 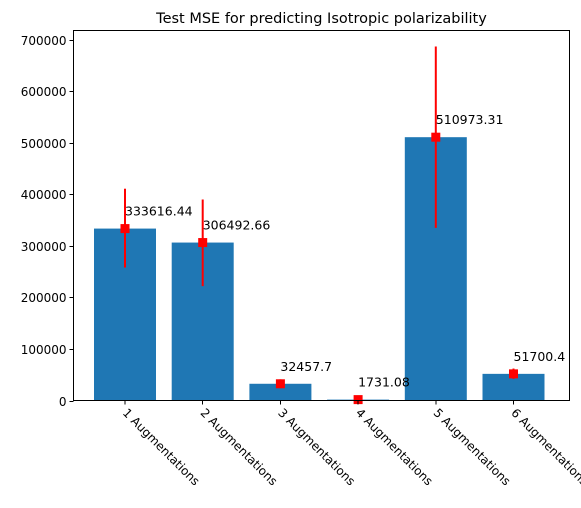 What do you see at coordinates (384, 382) in the screenshot?
I see `data-label: 1731.08` at bounding box center [384, 382].